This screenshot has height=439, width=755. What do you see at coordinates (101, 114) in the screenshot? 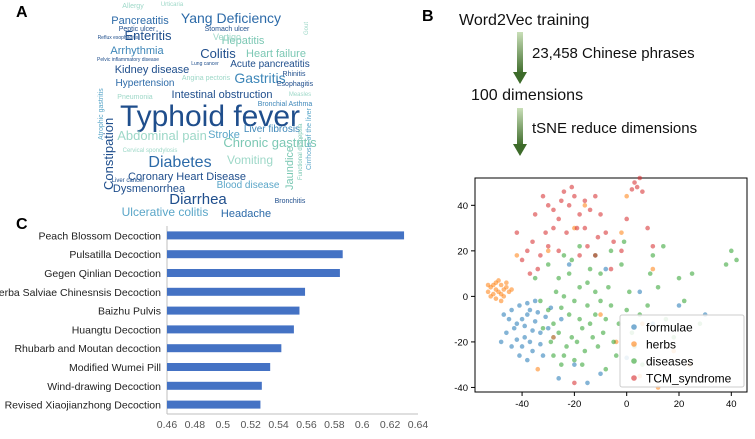
I see `word-cloud-term-vertical: Atrophic gastritis` at bounding box center [101, 114].